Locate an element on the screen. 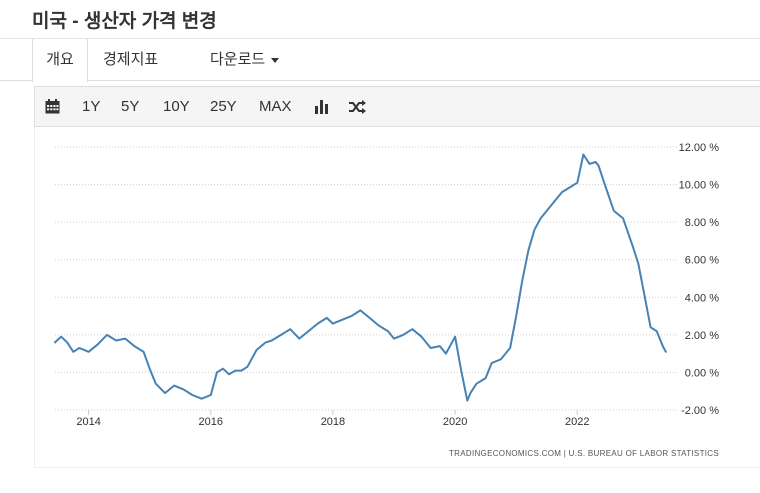 The height and width of the screenshot is (493, 760). tab-download-label: 다운로드 is located at coordinates (238, 59).